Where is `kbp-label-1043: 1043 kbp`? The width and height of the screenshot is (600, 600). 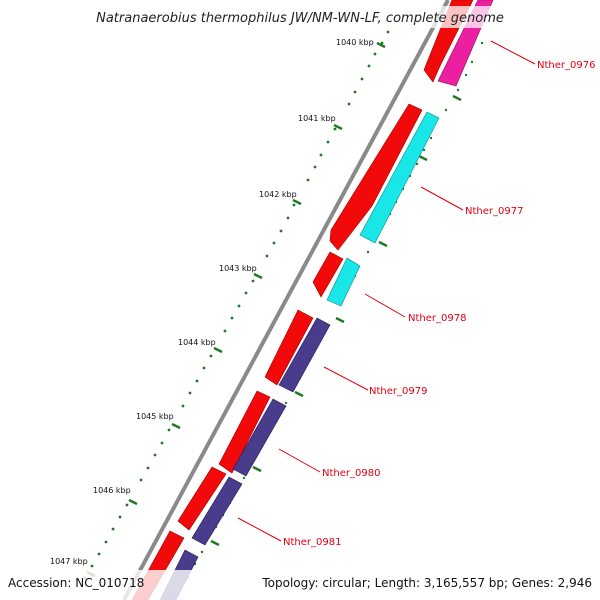 kbp-label-1043: 1043 kbp is located at coordinates (238, 268).